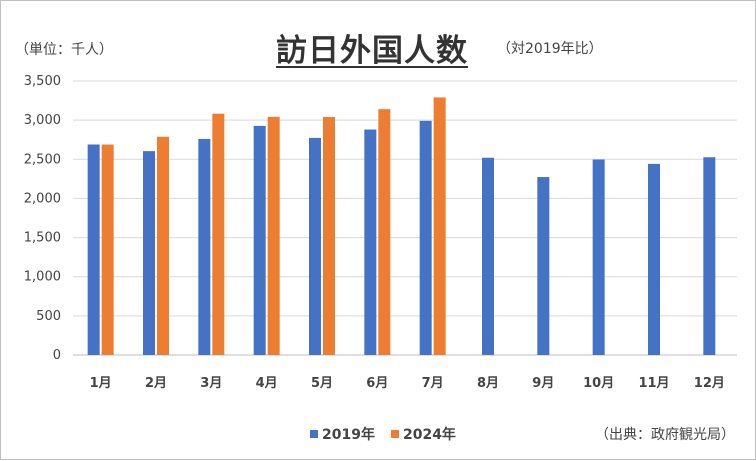  What do you see at coordinates (267, 383) in the screenshot?
I see `x-tick-label: 4月` at bounding box center [267, 383].